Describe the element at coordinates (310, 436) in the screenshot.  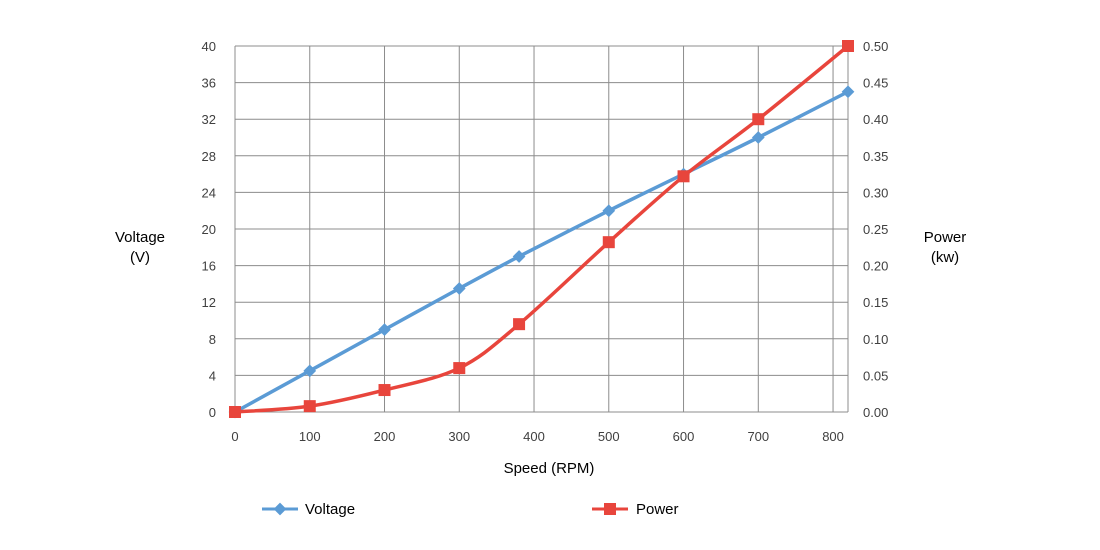
I see `x-tick-label: 100` at that location.